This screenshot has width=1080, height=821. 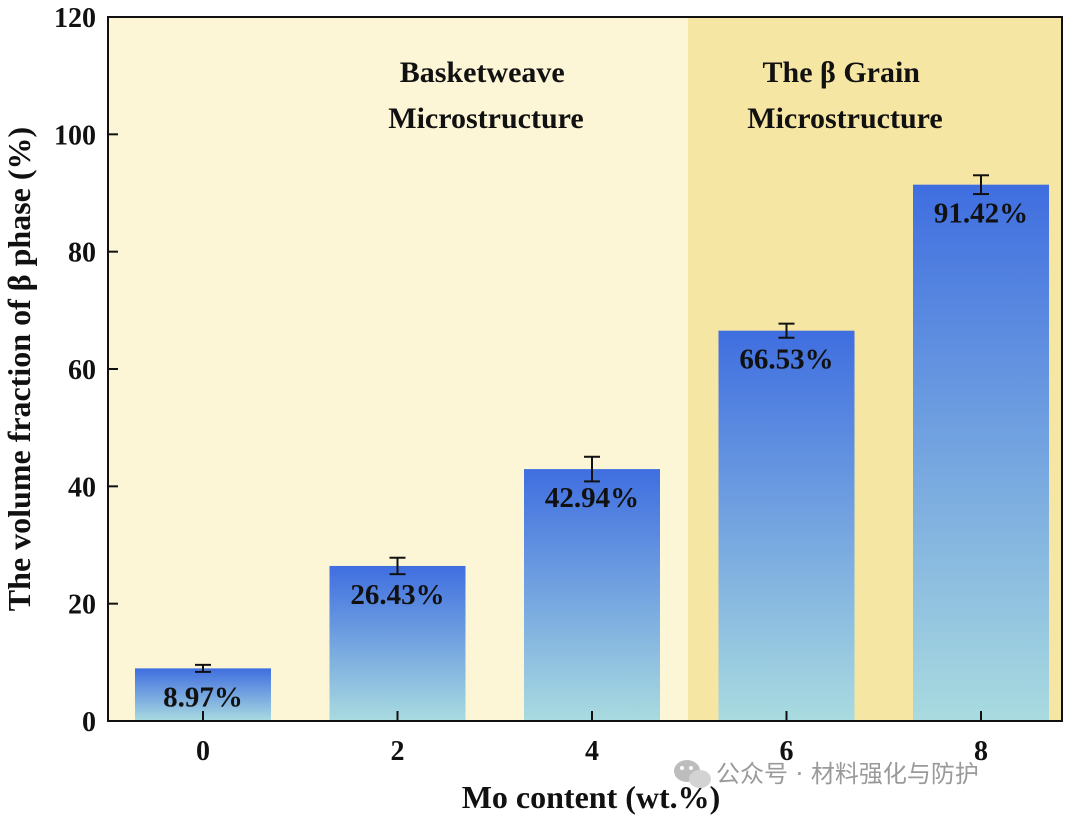 I want to click on y-tick-label-20: 20, so click(x=82, y=605).